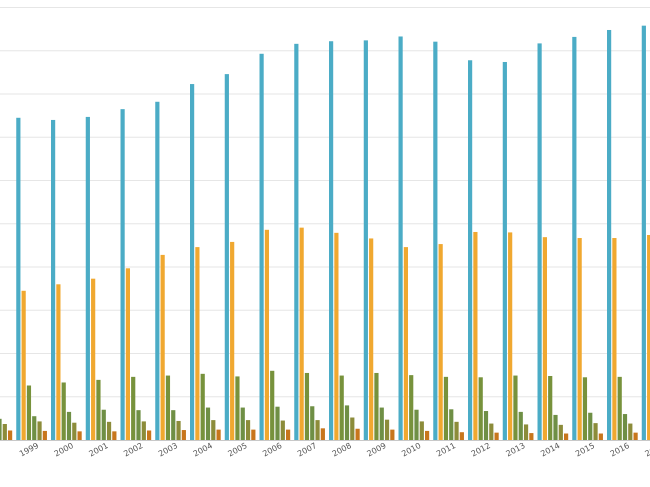 The height and width of the screenshot is (487, 650). I want to click on bar-1998-s5, so click(4, 432).